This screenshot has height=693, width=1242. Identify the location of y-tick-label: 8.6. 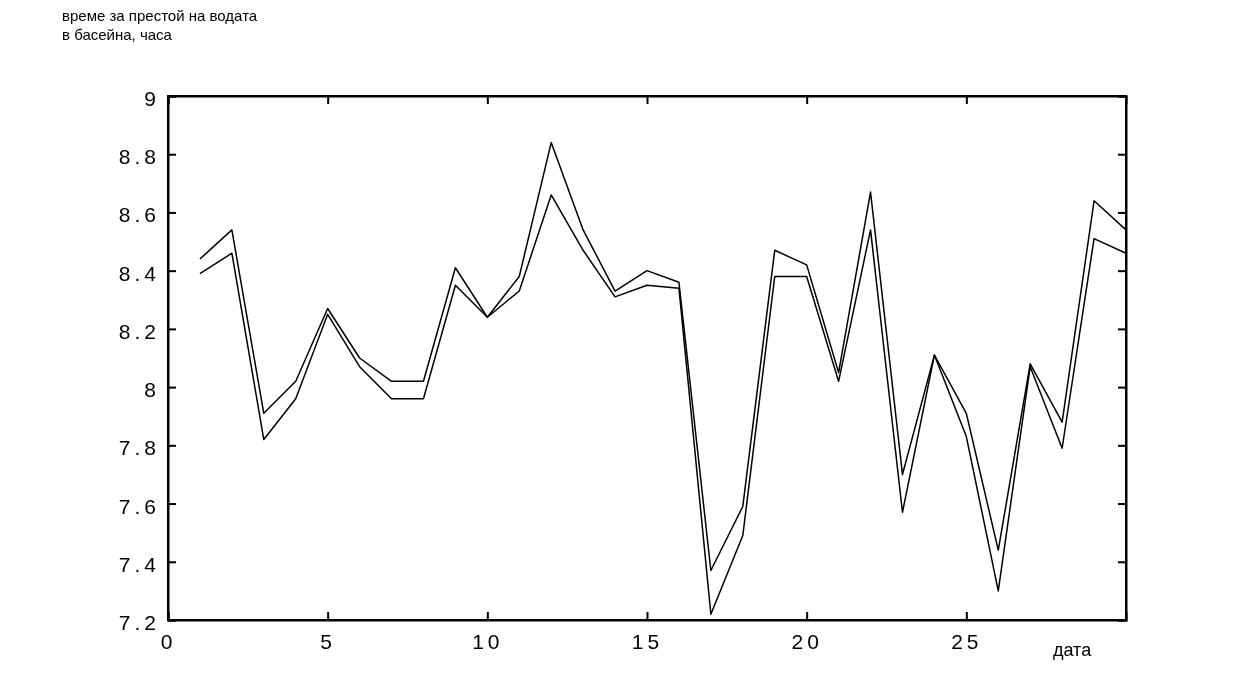
(139, 215).